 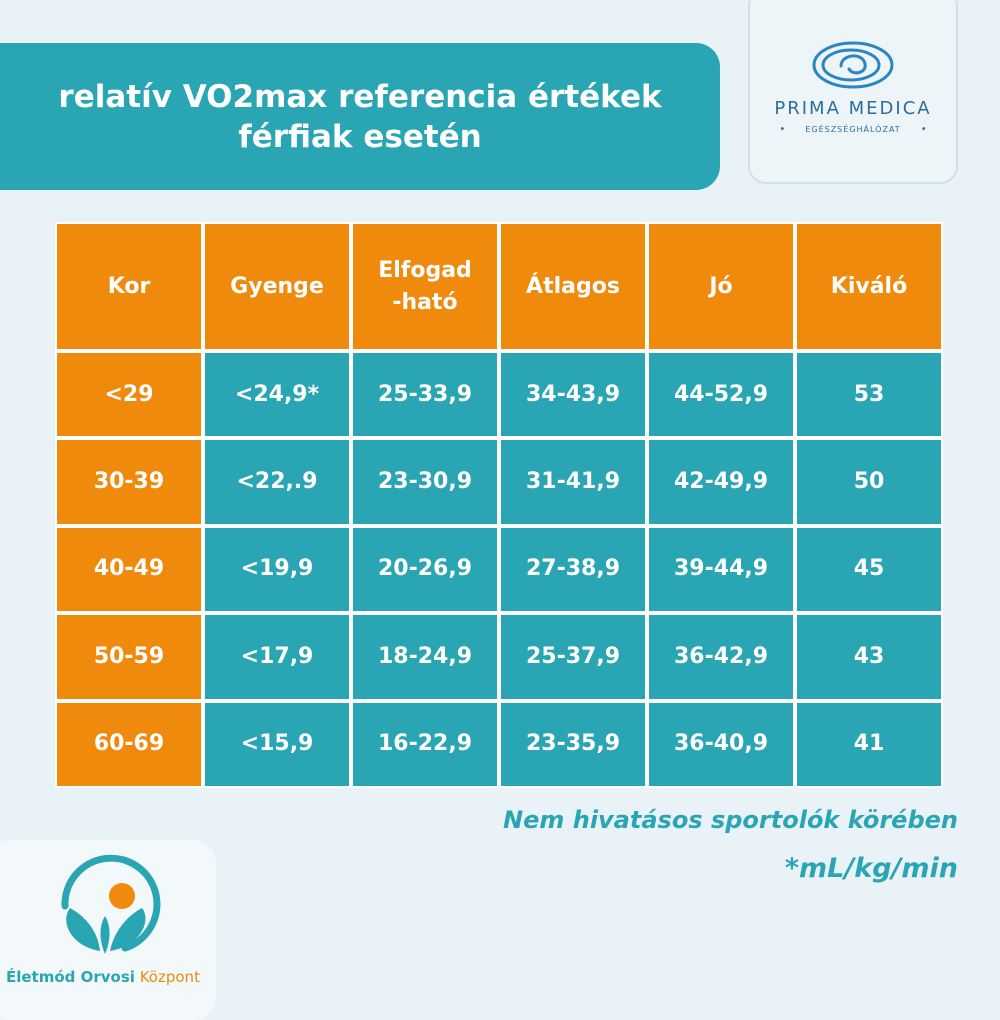 What do you see at coordinates (721, 395) in the screenshot?
I see `table-value-cell: 44-52,9` at bounding box center [721, 395].